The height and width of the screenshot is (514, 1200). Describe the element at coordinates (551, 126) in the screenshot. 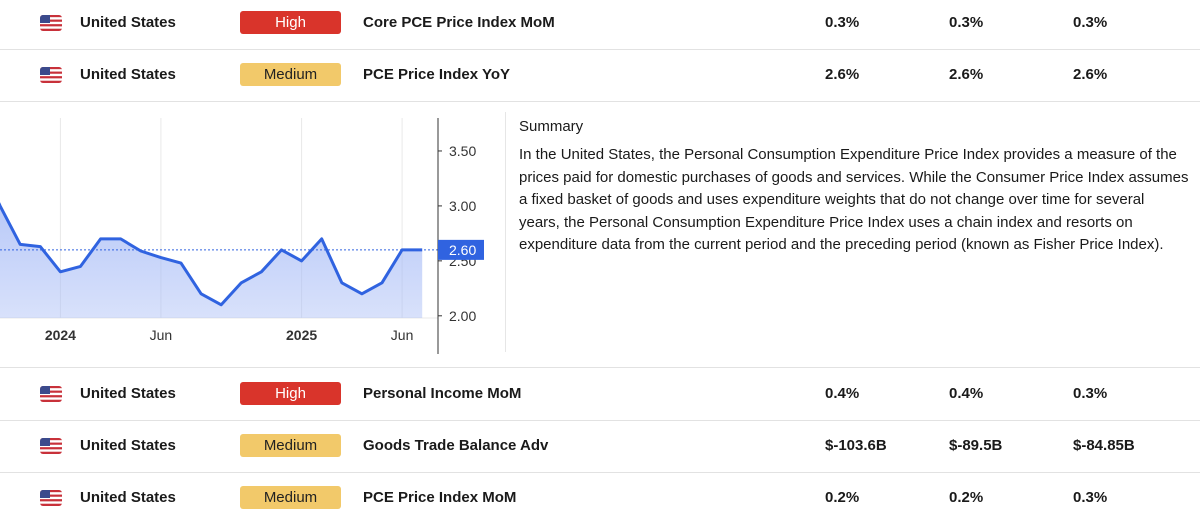

I see `summary-title: Summary` at that location.